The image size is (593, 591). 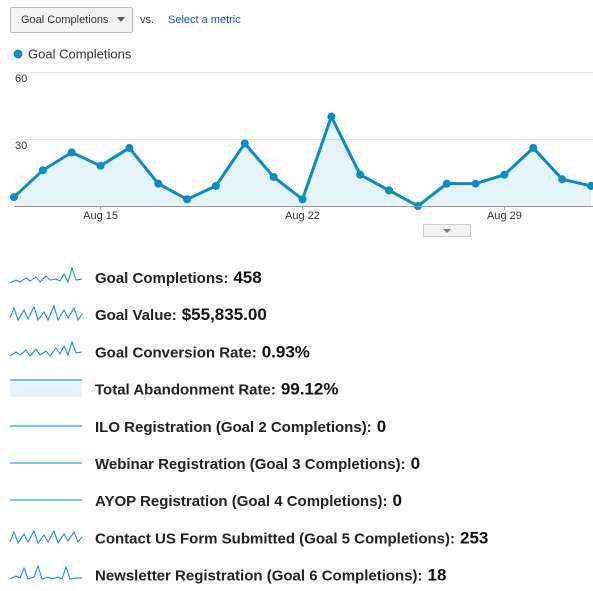 What do you see at coordinates (80, 53) in the screenshot?
I see `legend-label: Goal Completions` at bounding box center [80, 53].